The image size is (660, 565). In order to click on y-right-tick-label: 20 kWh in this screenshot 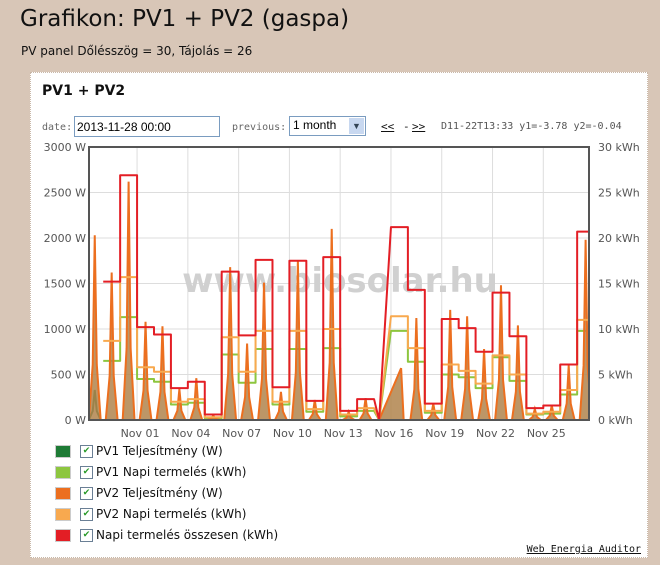, I will do `click(619, 238)`.